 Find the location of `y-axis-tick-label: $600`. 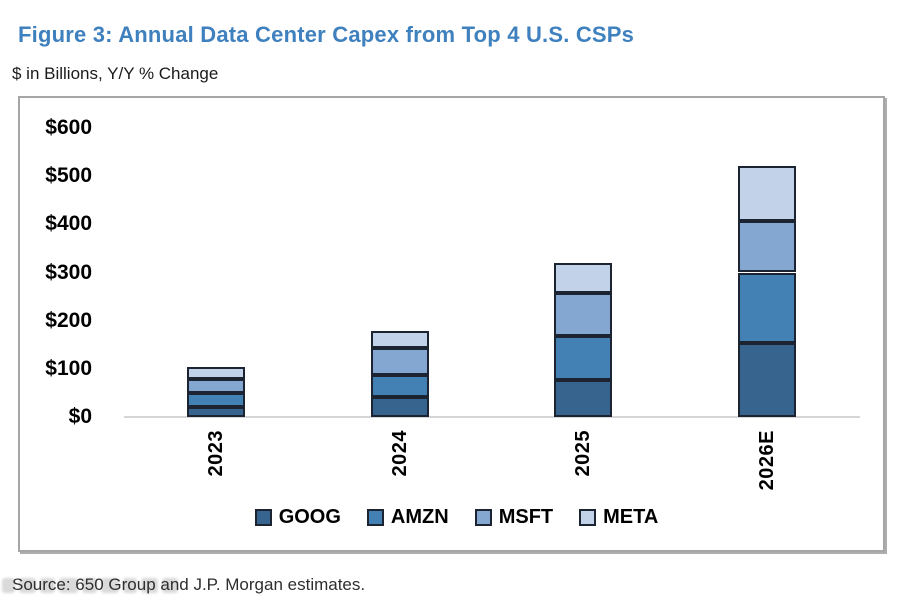

y-axis-tick-label: $600 is located at coordinates (68, 127).